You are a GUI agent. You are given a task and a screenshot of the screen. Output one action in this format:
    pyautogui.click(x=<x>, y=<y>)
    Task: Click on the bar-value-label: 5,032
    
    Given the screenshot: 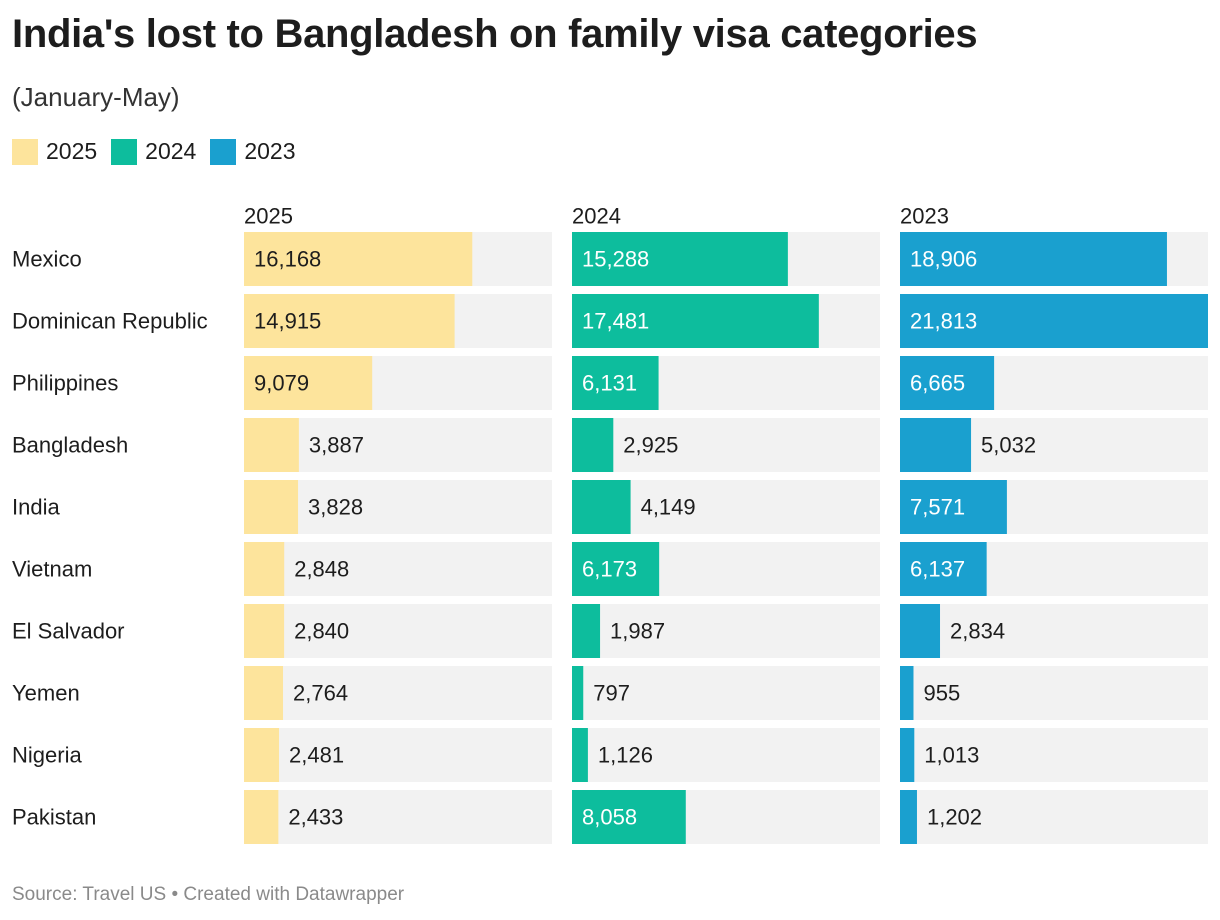 What is the action you would take?
    pyautogui.click(x=1008, y=445)
    